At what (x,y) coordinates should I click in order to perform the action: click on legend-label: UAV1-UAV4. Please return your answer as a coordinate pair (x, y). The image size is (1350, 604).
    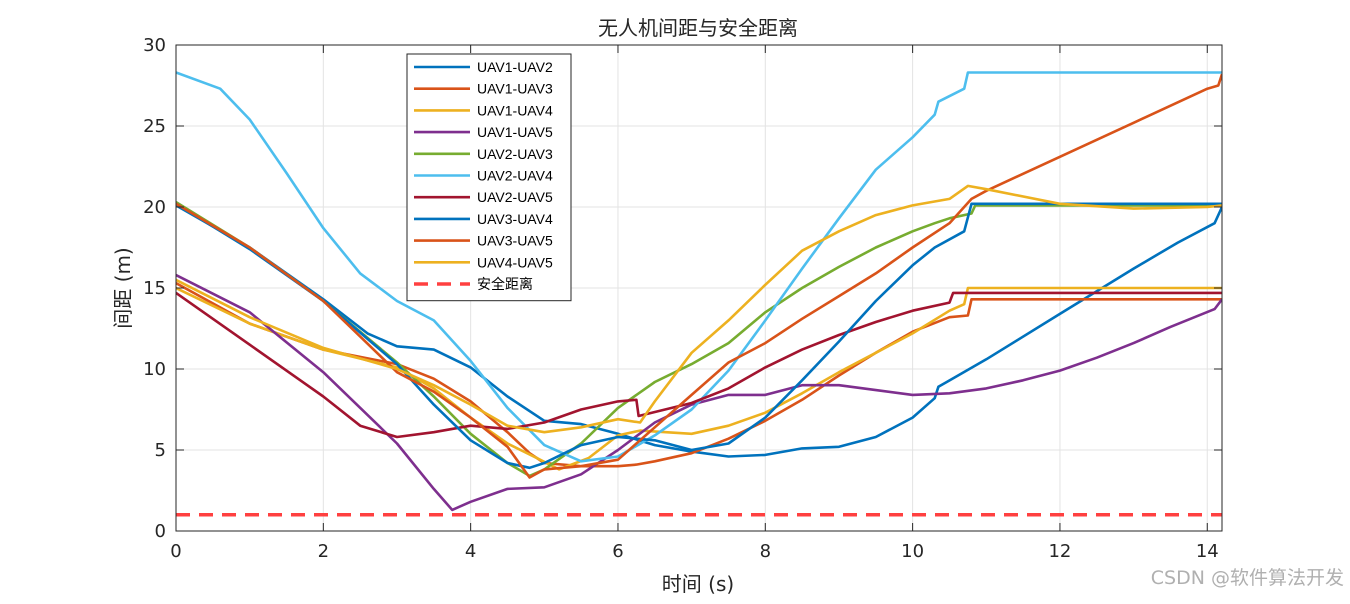
    Looking at the image, I should click on (515, 110).